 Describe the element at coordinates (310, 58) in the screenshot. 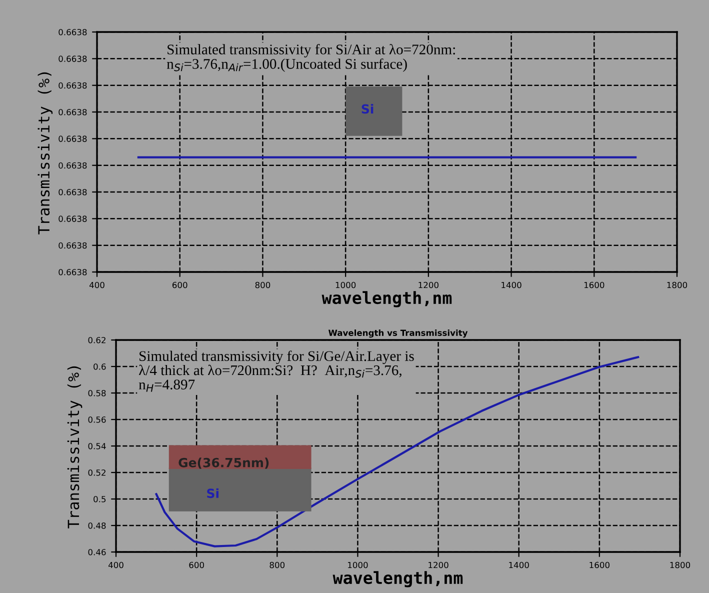

I see `annotation: Simulated transmissivity for Si/Air at λo=720nm: n$_{Si}$=3.76,n$_{Air}$=1.00.(Uncoated Si surface)` at that location.